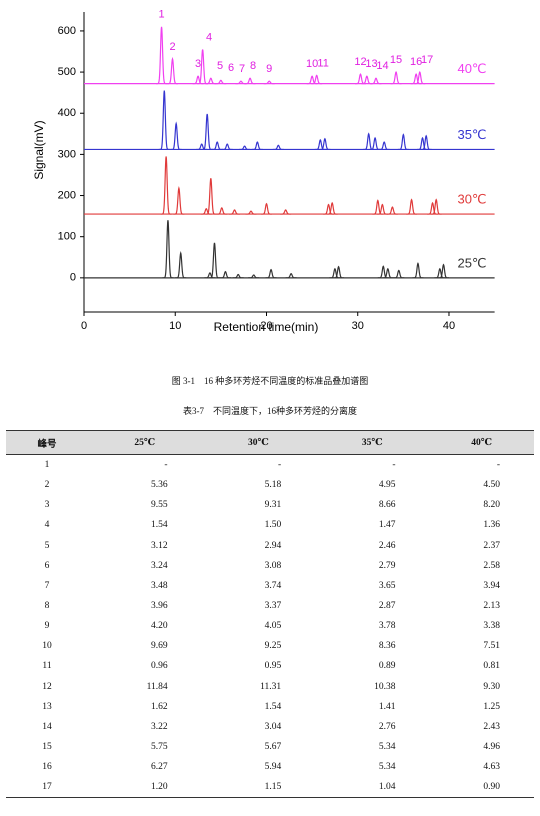 This screenshot has width=540, height=816. Describe the element at coordinates (372, 442) in the screenshot. I see `header-cell: 35℃` at that location.